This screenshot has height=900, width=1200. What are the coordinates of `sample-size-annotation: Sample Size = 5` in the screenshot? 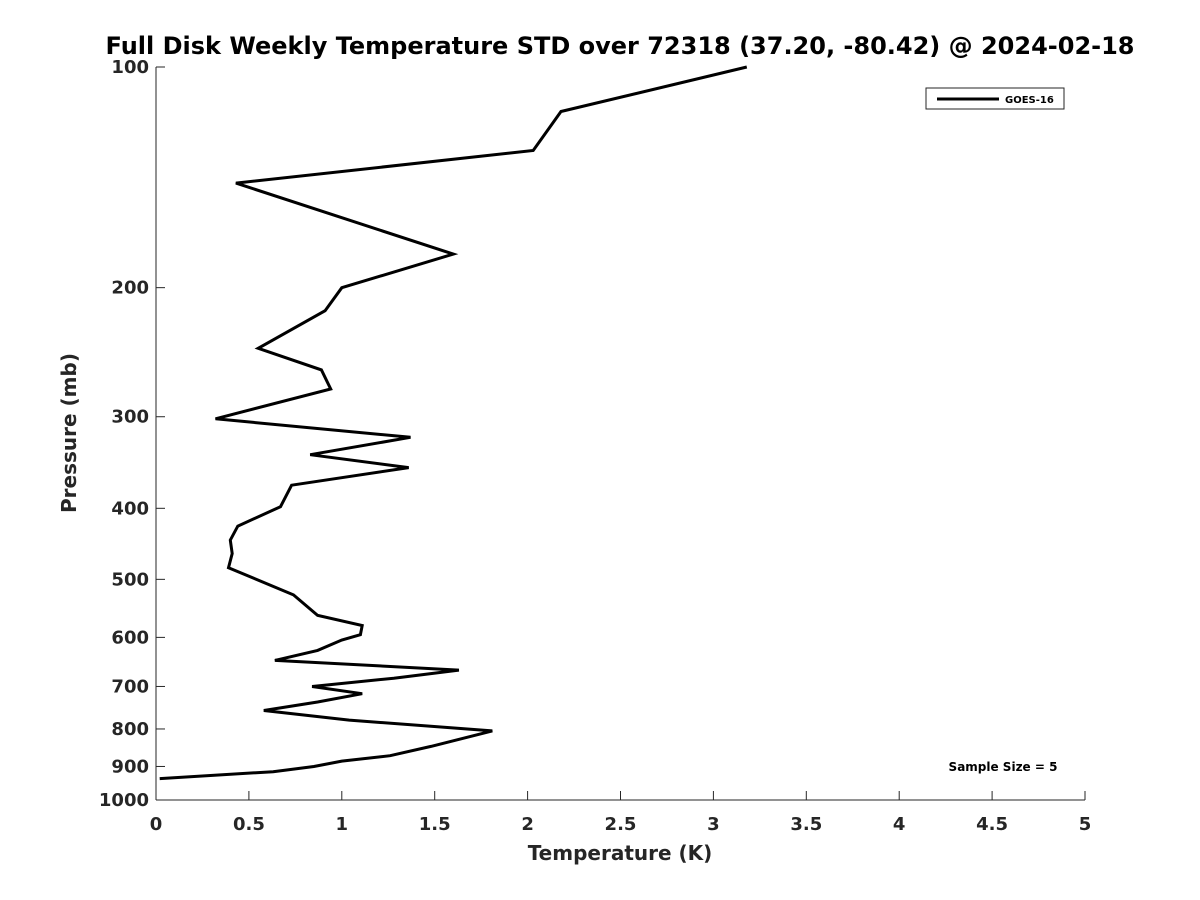 It's located at (1003, 767).